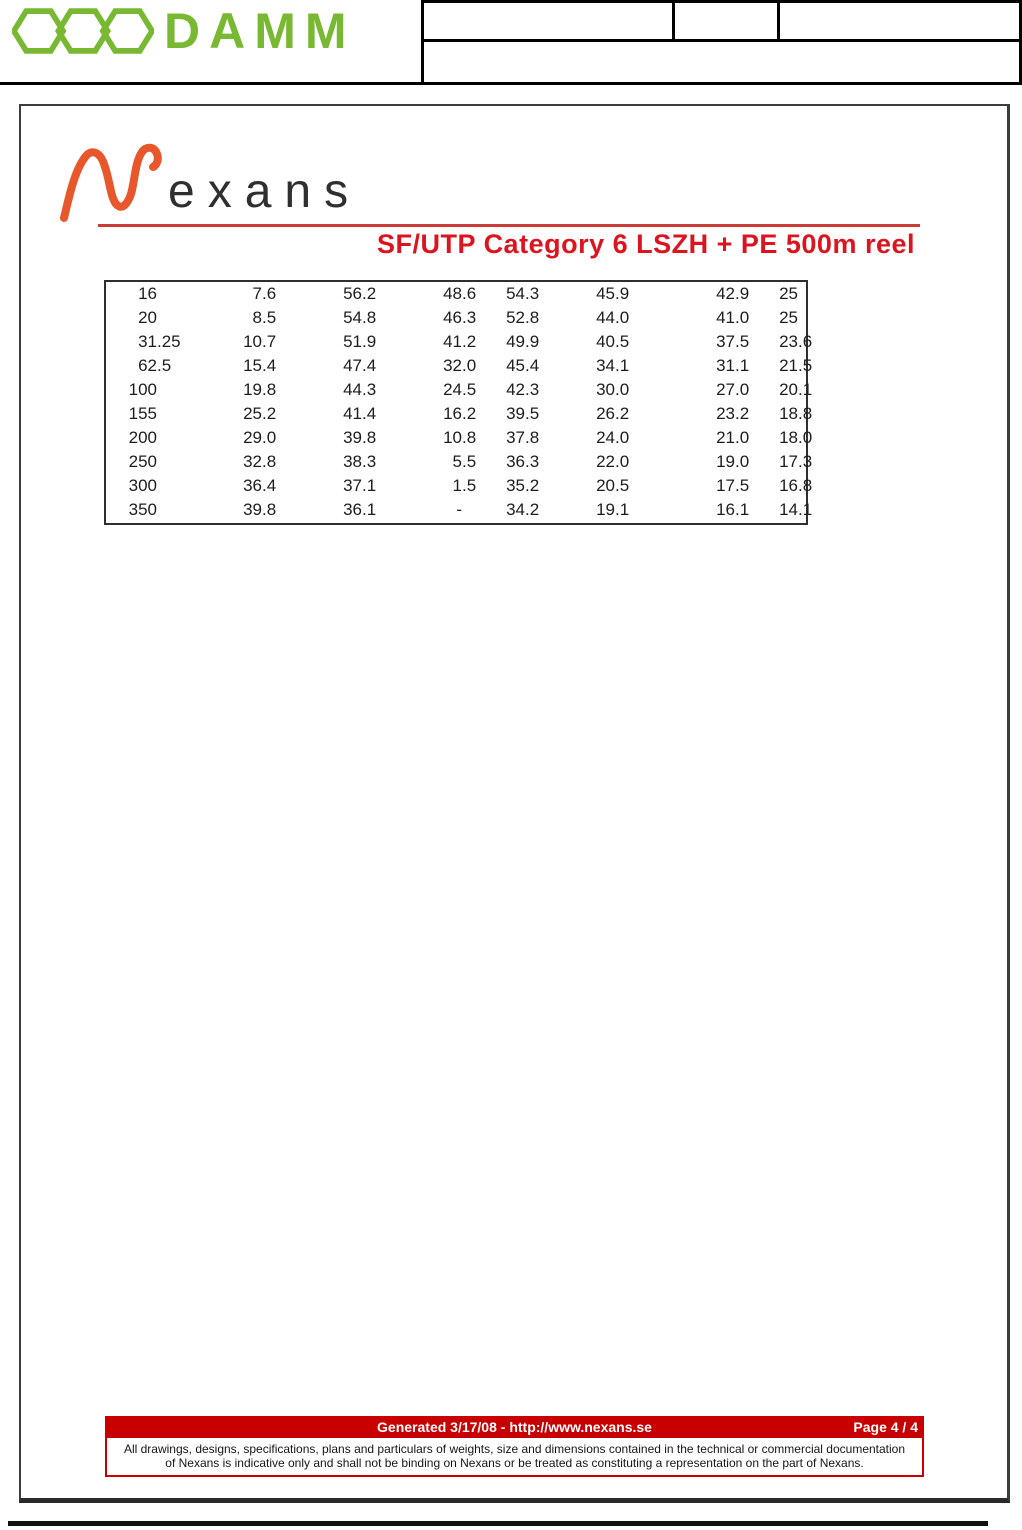 The image size is (1022, 1530). What do you see at coordinates (600, 390) in the screenshot?
I see `table-cell: 30.0` at bounding box center [600, 390].